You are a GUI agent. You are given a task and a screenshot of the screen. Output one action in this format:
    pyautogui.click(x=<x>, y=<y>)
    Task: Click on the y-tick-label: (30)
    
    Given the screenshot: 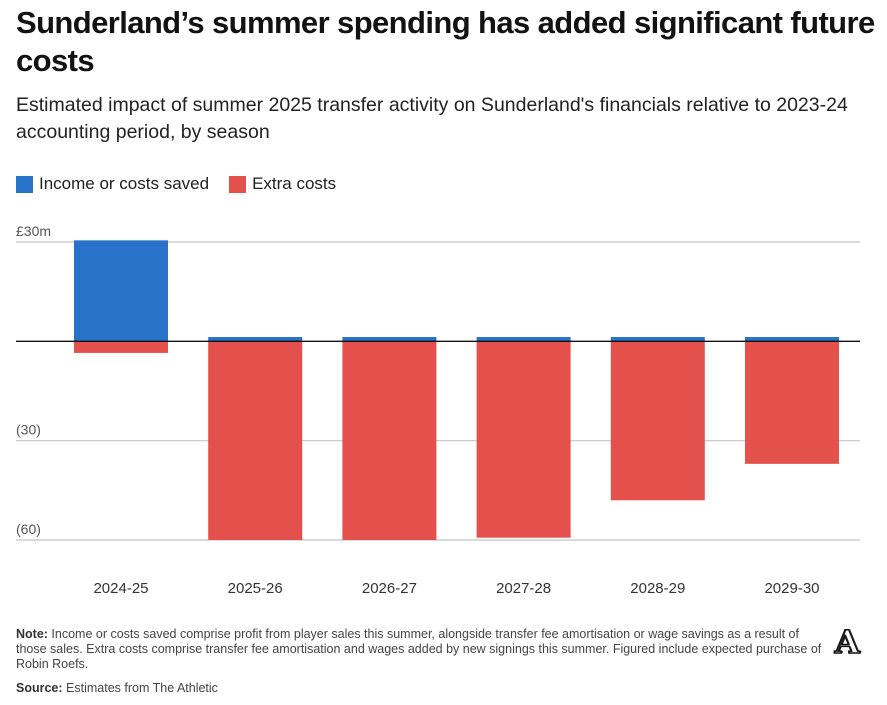 What is the action you would take?
    pyautogui.click(x=28, y=430)
    